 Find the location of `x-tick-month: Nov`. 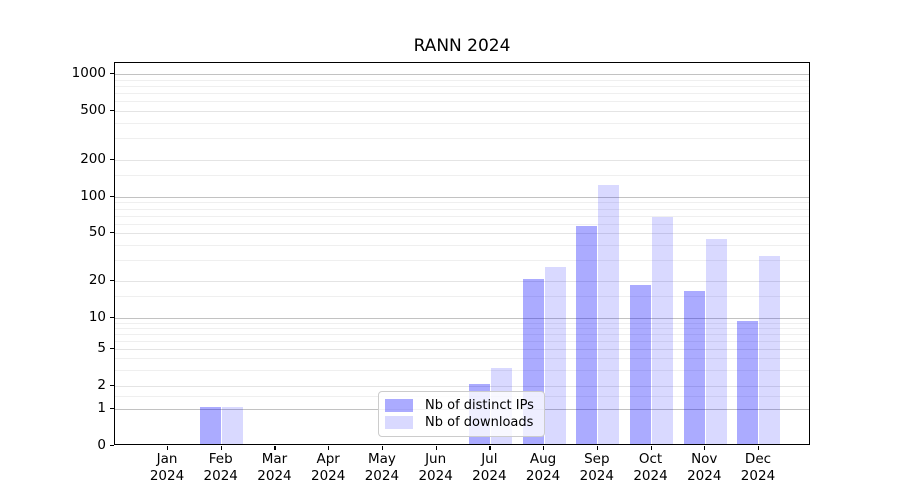

x-tick-month: Nov is located at coordinates (704, 459).